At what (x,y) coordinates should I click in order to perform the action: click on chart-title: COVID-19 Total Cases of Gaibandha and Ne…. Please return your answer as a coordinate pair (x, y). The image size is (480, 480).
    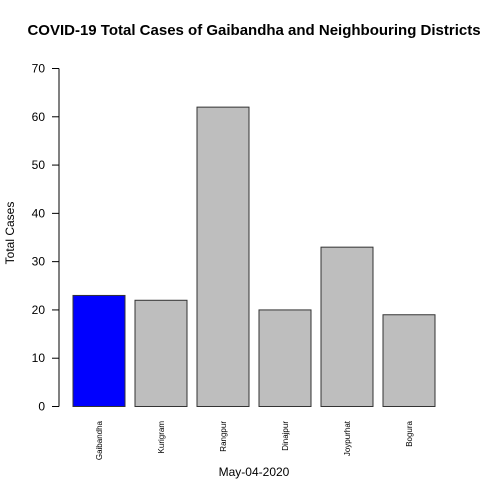
    Looking at the image, I should click on (253, 30).